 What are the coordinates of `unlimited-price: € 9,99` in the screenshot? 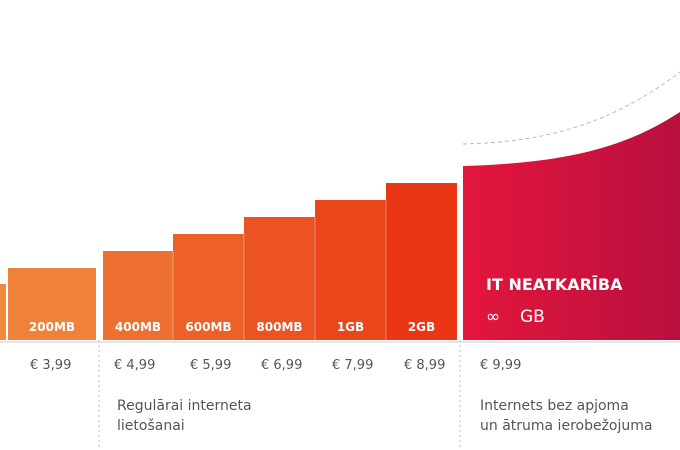 It's located at (500, 365).